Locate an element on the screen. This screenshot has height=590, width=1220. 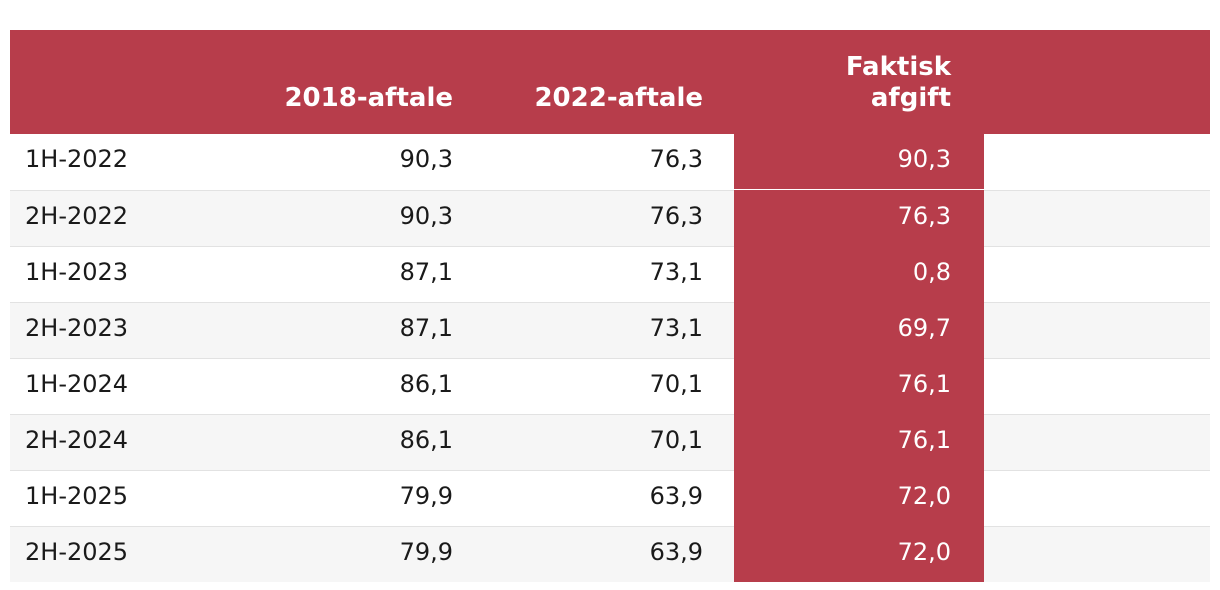
period-cell: 2H-2024 is located at coordinates (77, 440).